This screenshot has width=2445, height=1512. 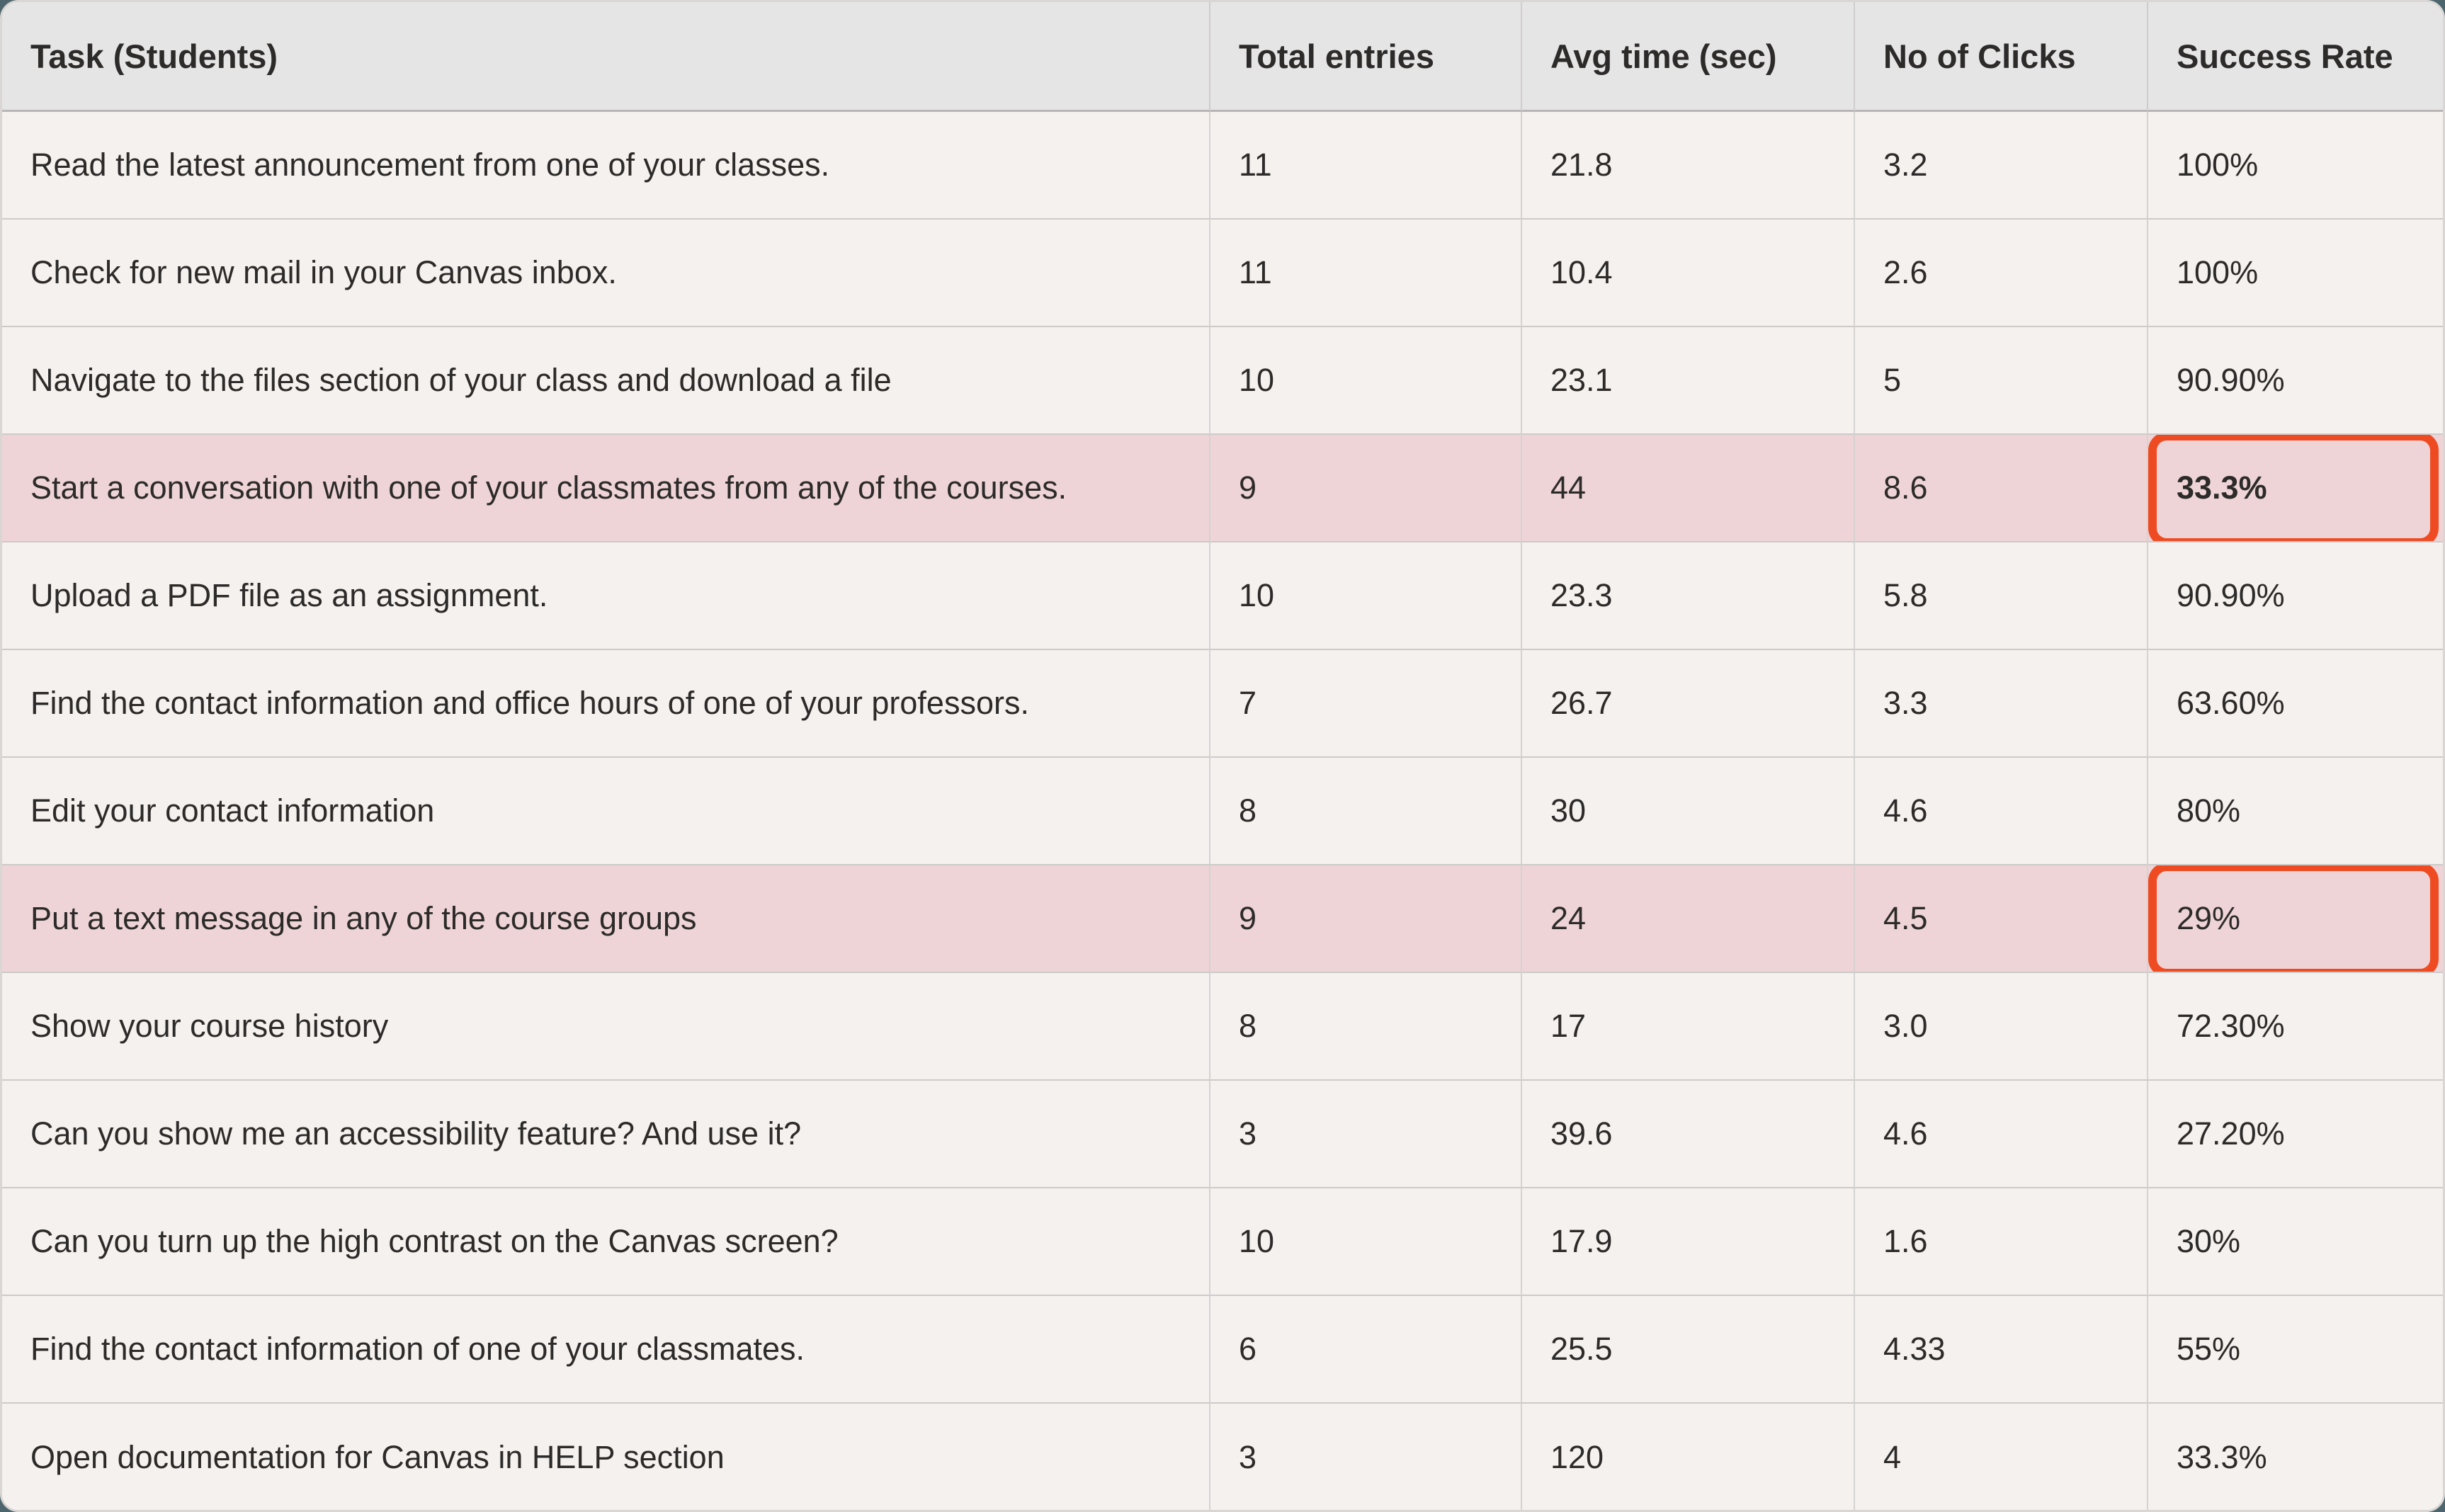 What do you see at coordinates (1366, 1134) in the screenshot?
I see `total-entries-cell: 3` at bounding box center [1366, 1134].